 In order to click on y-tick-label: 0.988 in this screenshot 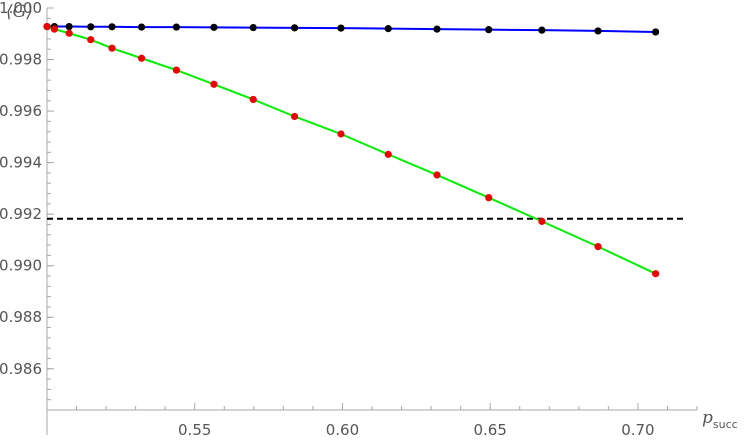, I will do `click(21, 317)`.